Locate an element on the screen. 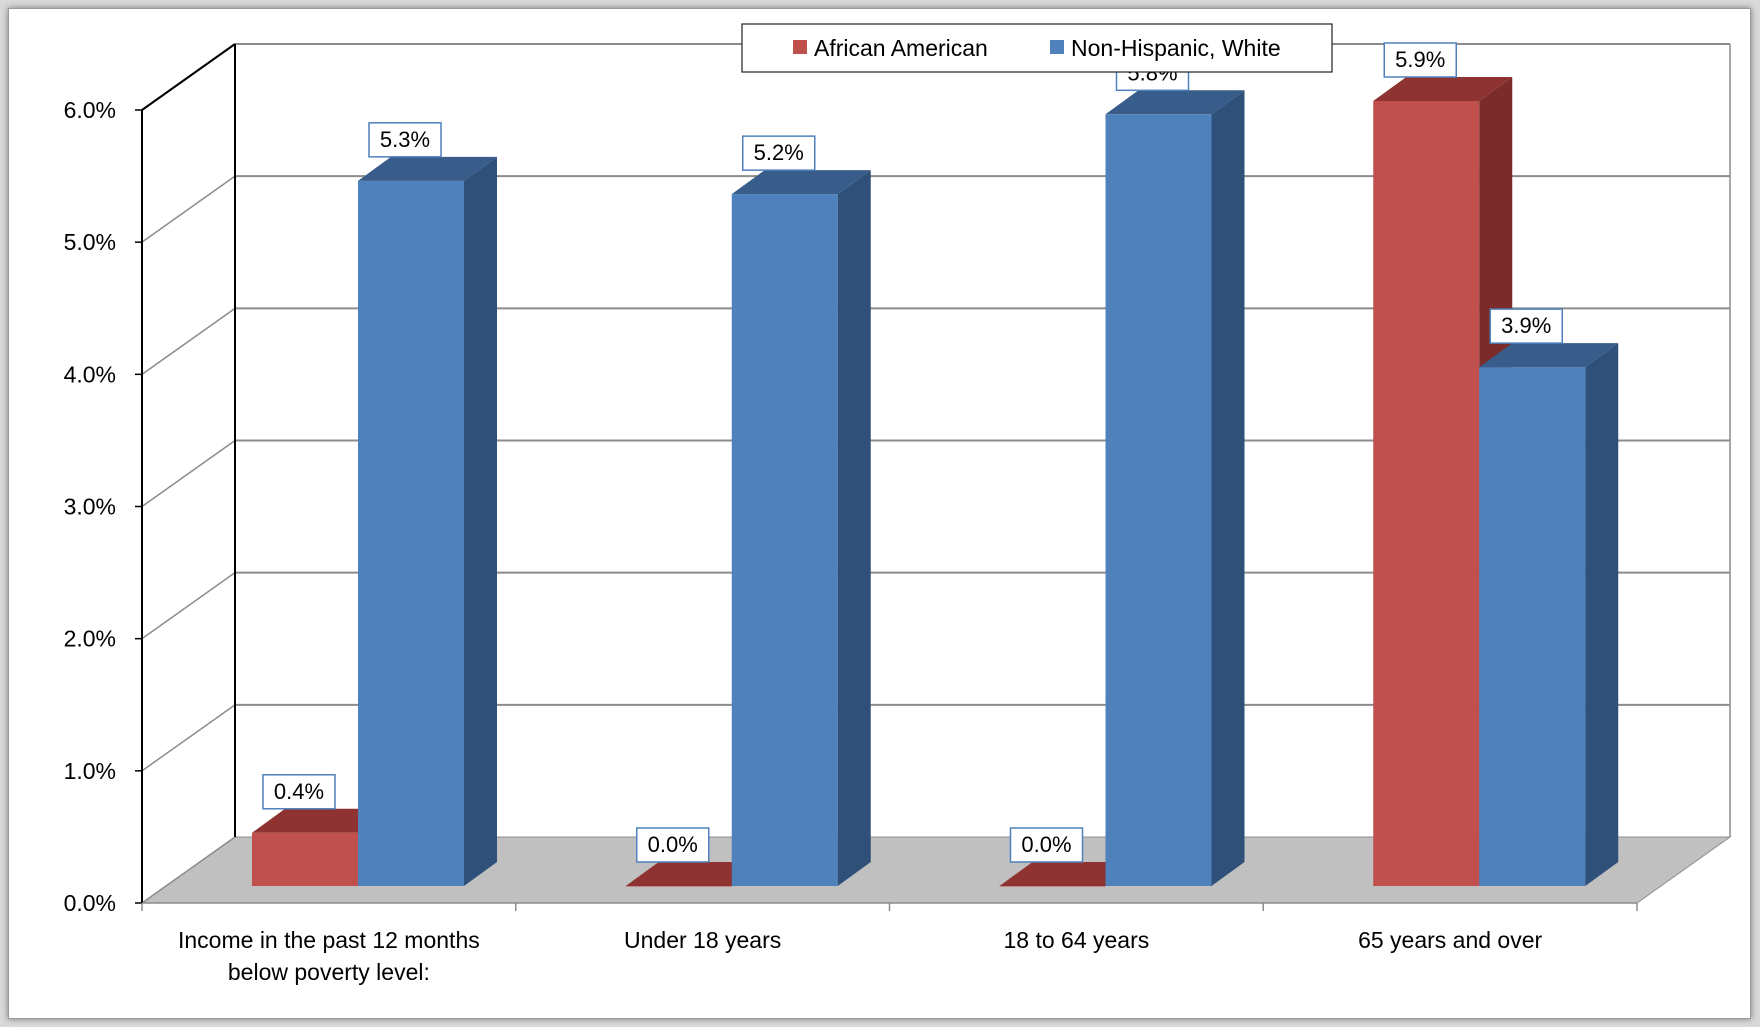 This screenshot has height=1027, width=1760. legend-swatch-african-american is located at coordinates (800, 47).